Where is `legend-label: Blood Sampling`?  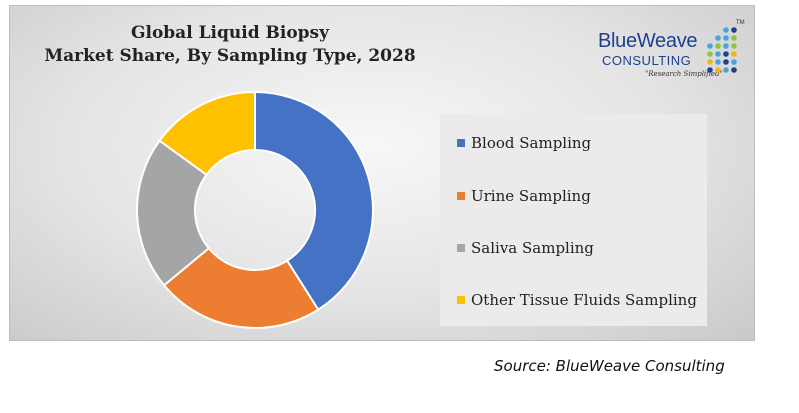 legend-label: Blood Sampling is located at coordinates (531, 143).